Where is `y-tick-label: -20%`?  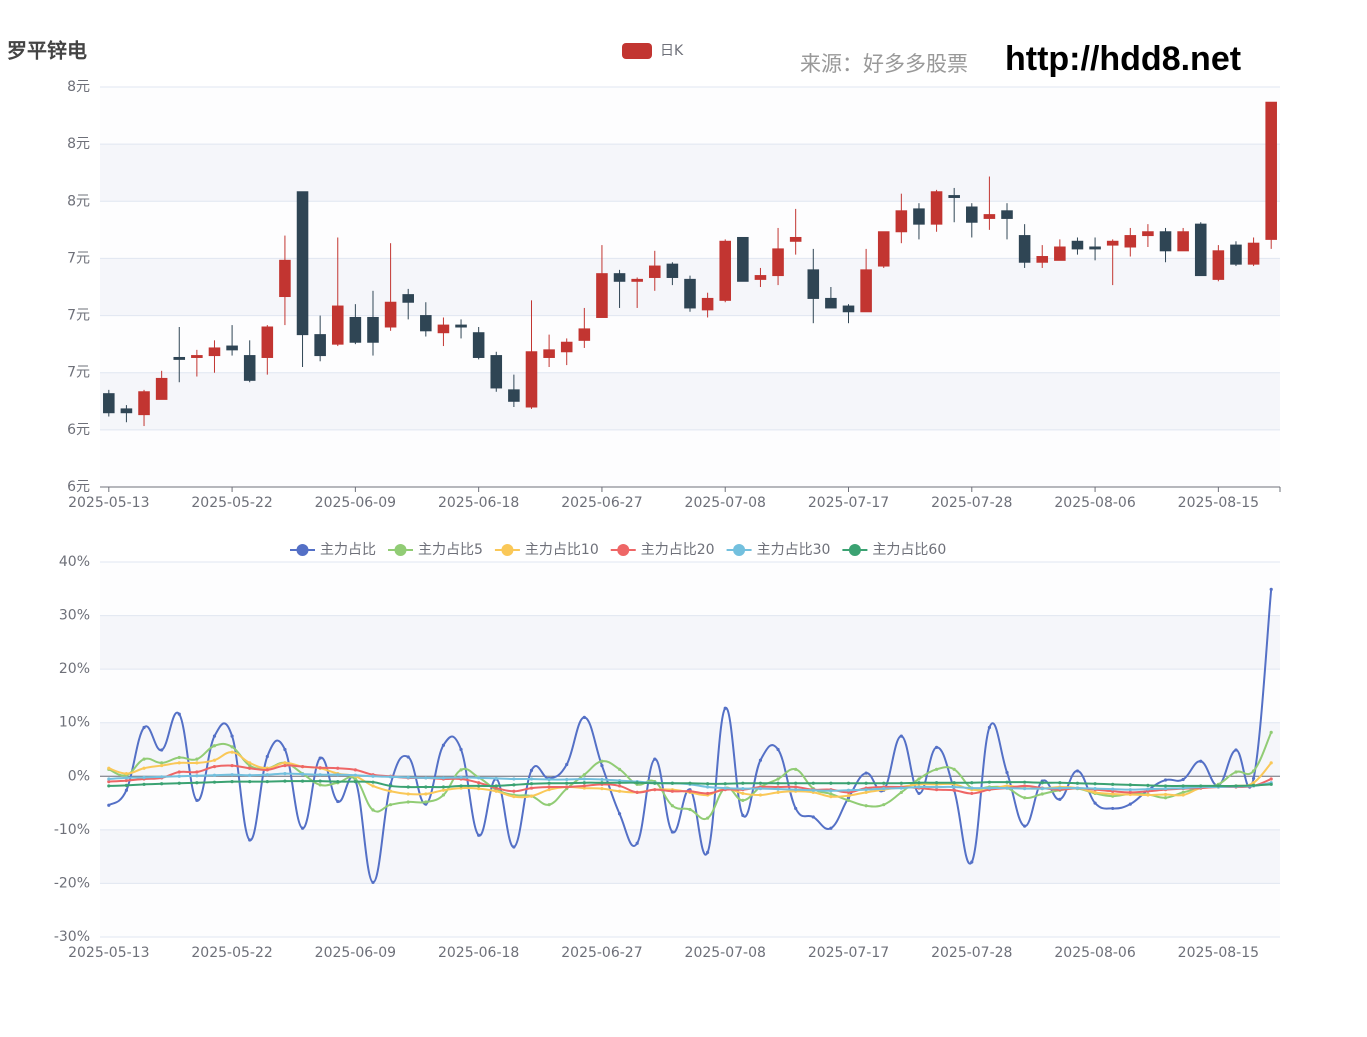 y-tick-label: -20% is located at coordinates (72, 883).